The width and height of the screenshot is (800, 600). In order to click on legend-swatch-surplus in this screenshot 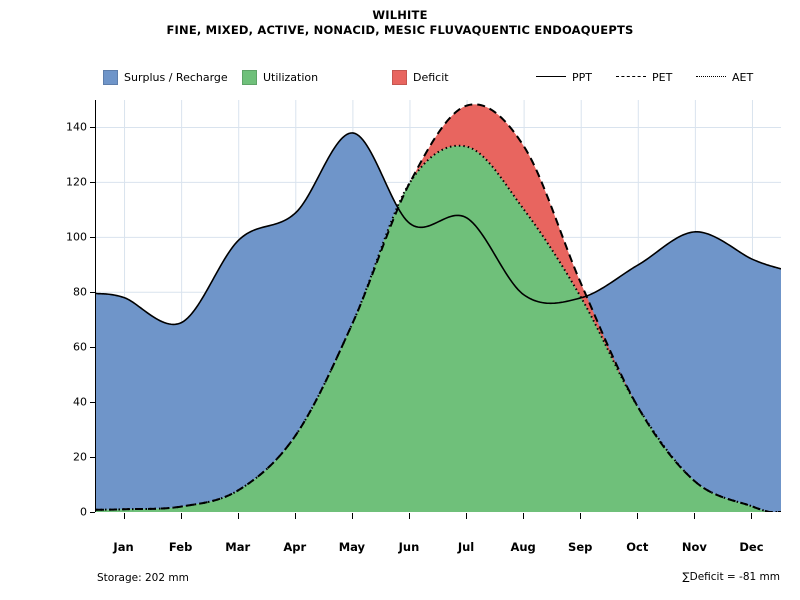, I will do `click(110, 77)`.